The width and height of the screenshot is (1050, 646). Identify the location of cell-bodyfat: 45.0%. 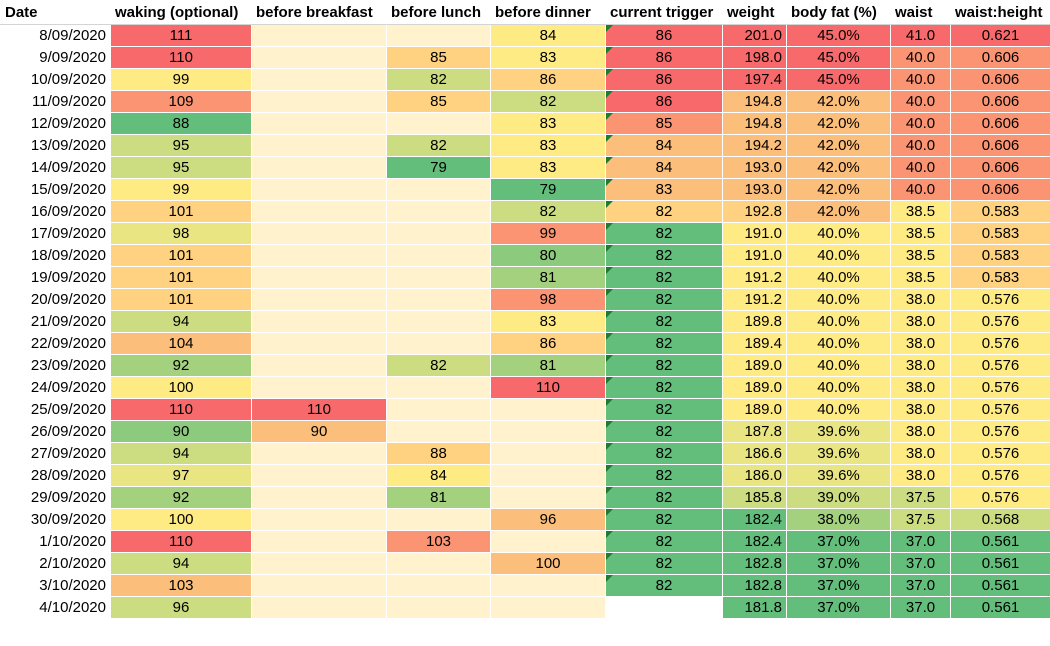
(838, 57).